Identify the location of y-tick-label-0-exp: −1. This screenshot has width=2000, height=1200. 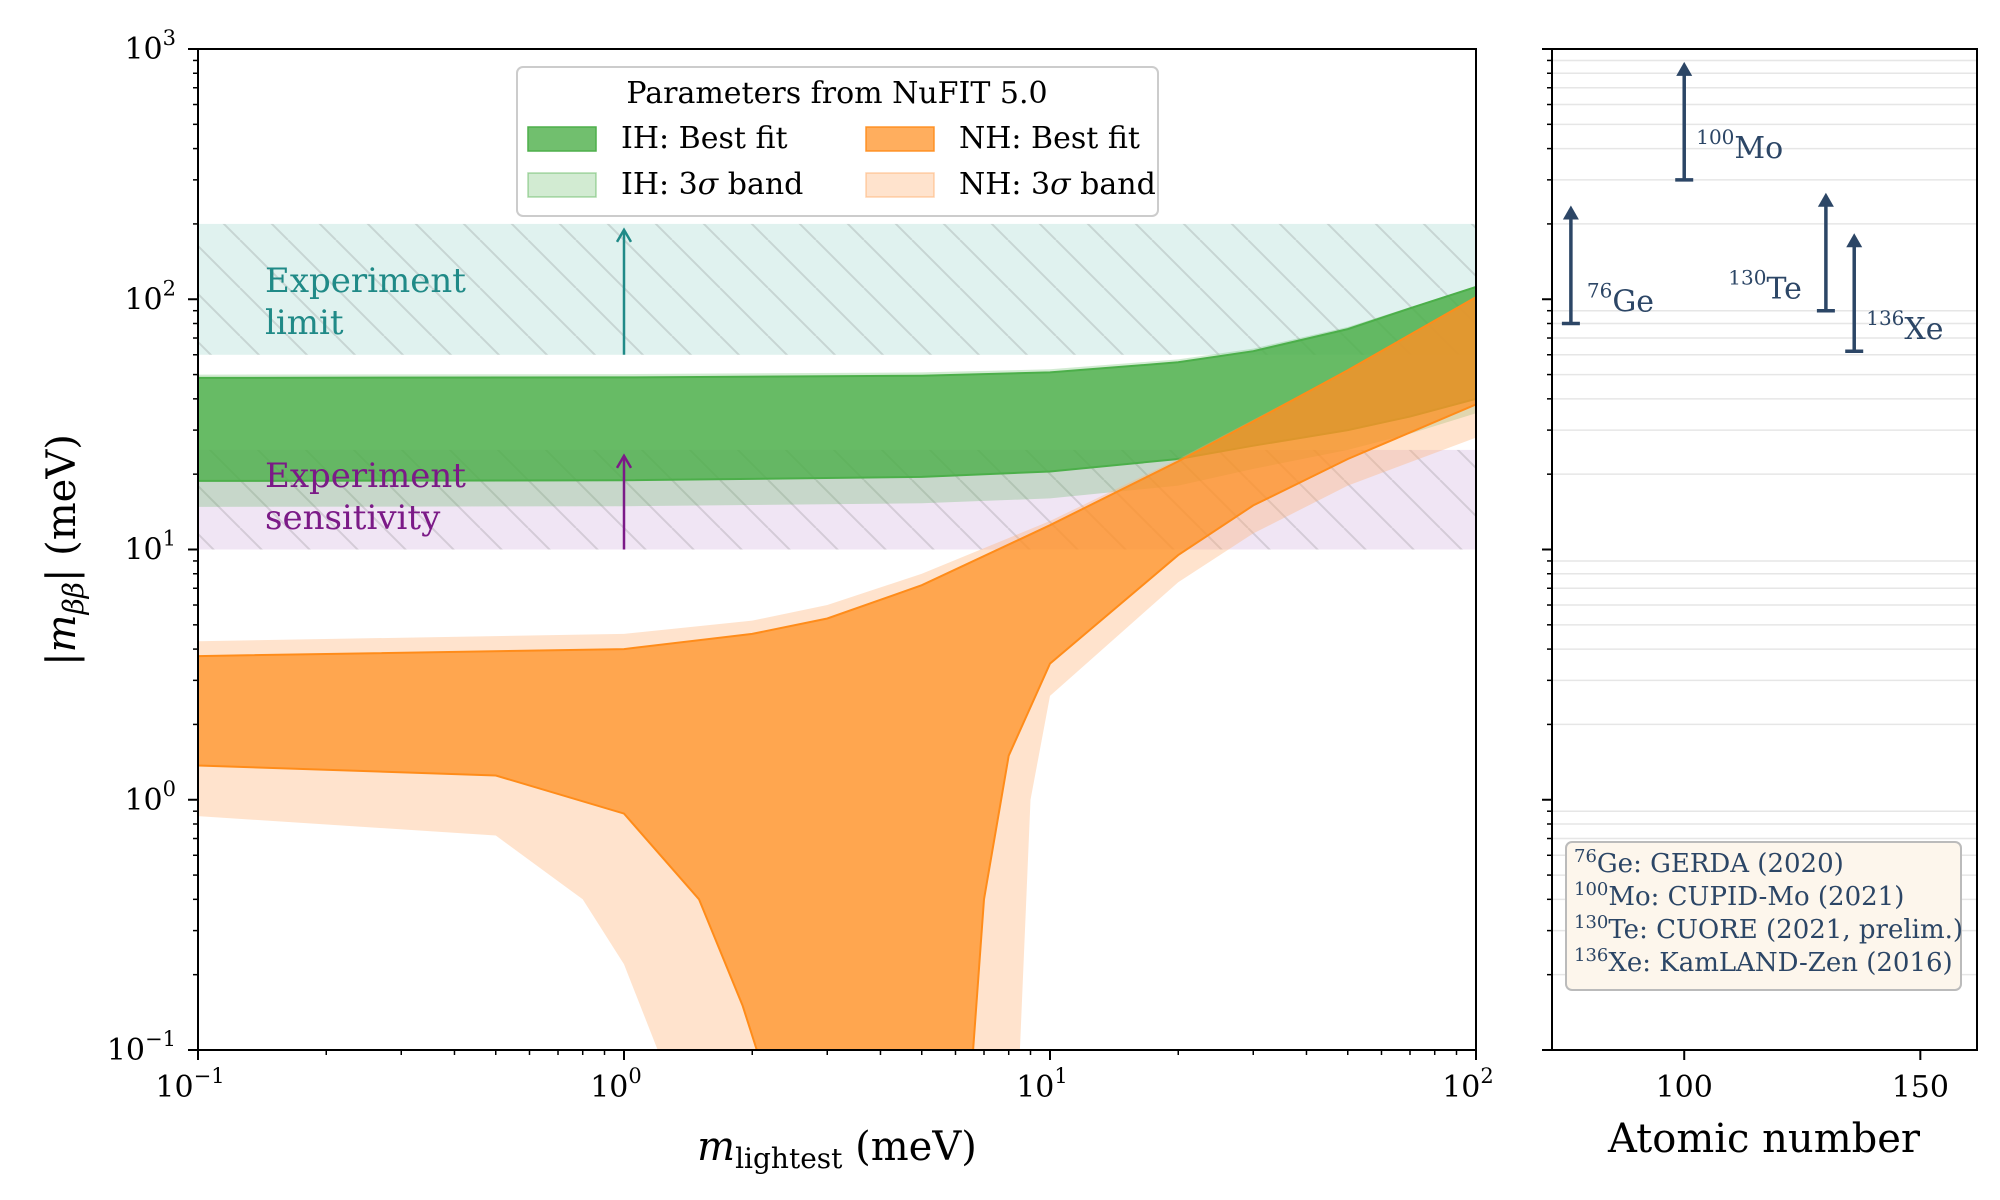
(160, 1039).